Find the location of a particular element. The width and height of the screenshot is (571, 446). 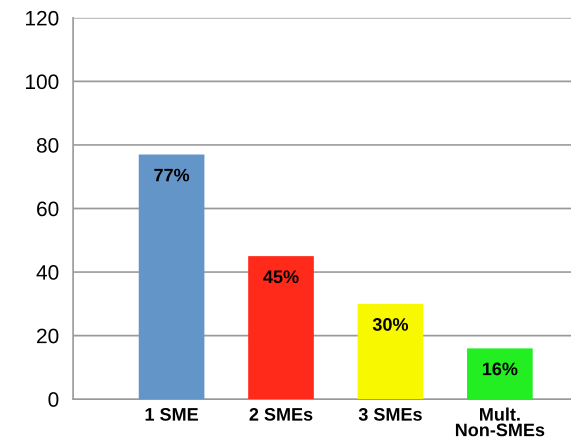

y-tick-label: 120 is located at coordinates (42, 18).